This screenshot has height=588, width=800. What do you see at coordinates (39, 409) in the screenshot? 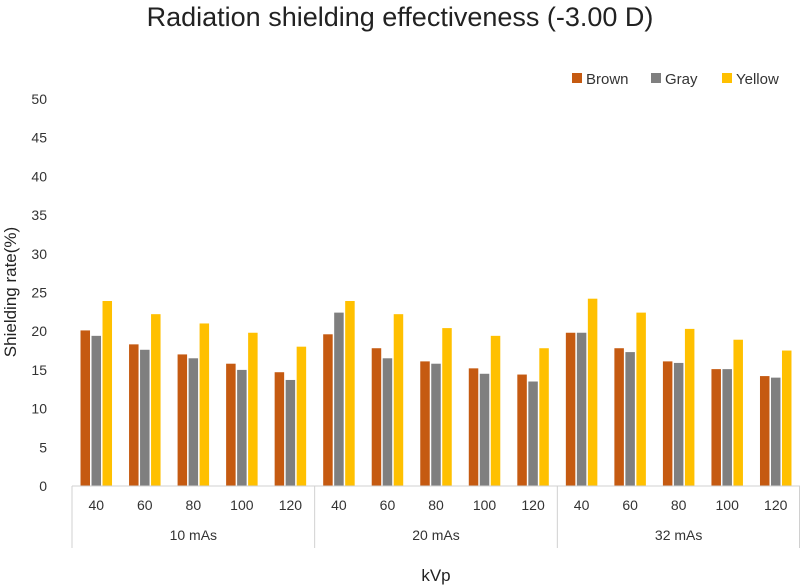
I see `y-tick-label: 10` at bounding box center [39, 409].